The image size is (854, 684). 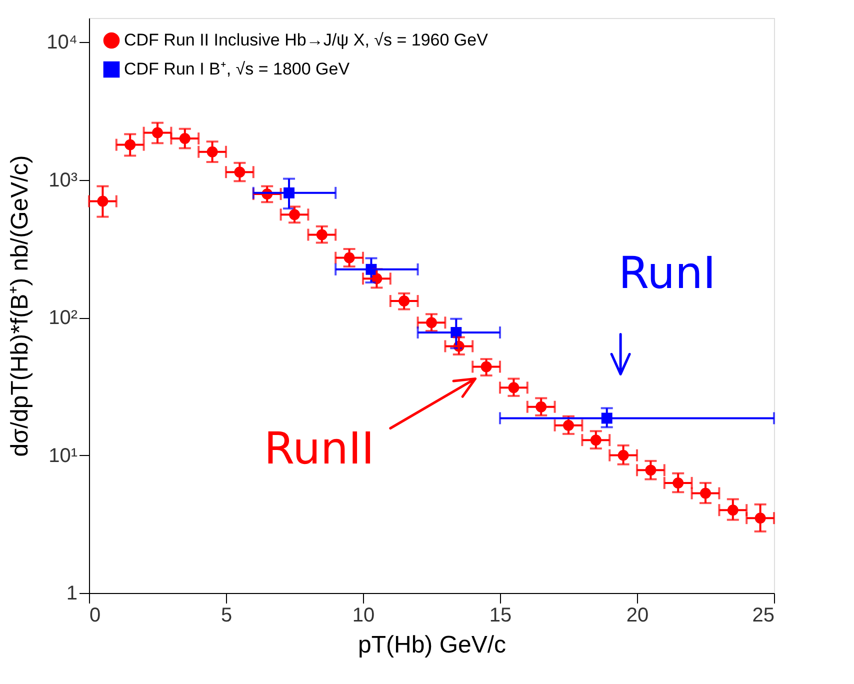 What do you see at coordinates (237, 69) in the screenshot?
I see `legend-label: CDF Run I B⁺, √s = 1800 GeV` at bounding box center [237, 69].